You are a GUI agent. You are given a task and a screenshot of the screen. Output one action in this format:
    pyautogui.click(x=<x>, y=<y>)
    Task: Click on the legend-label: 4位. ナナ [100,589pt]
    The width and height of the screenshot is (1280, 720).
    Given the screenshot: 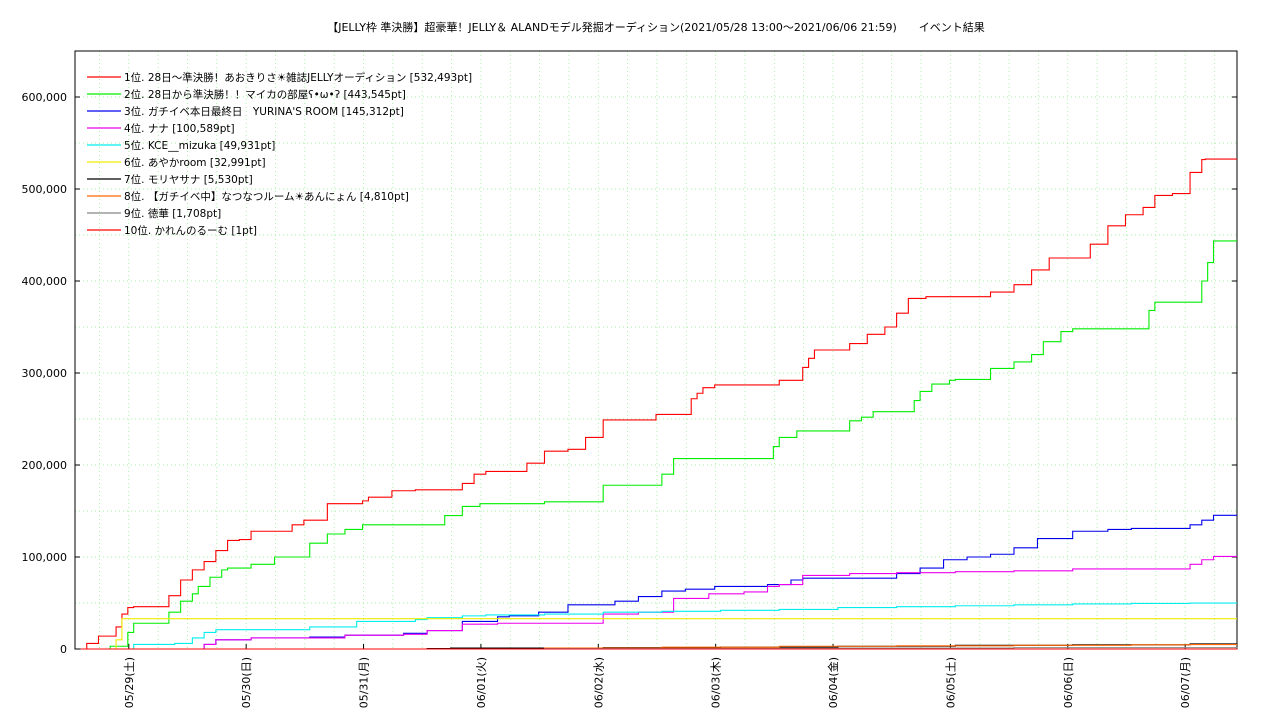 What is the action you would take?
    pyautogui.click(x=179, y=128)
    